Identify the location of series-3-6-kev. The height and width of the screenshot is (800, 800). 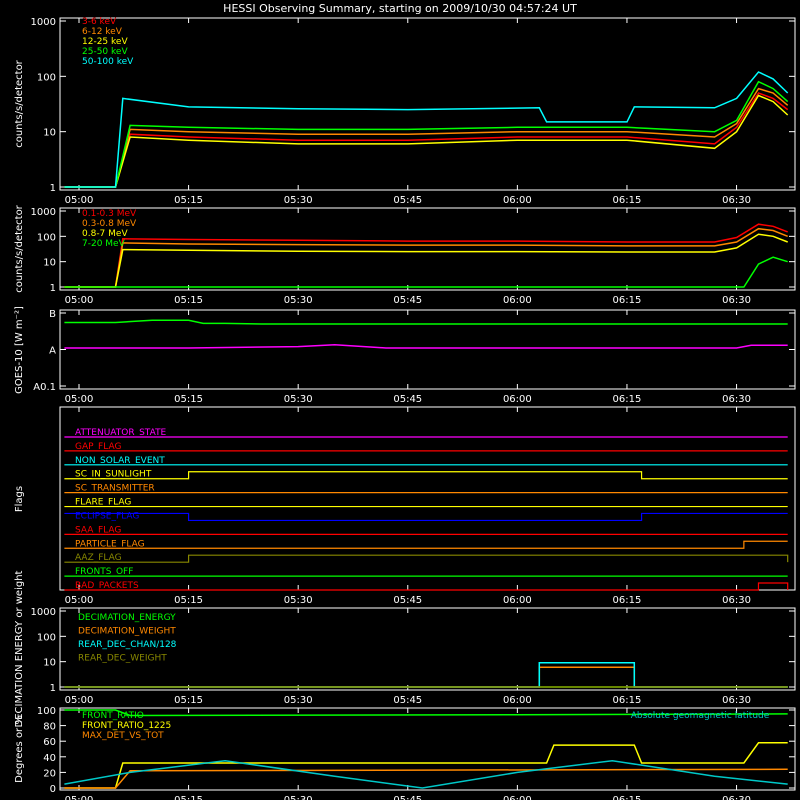
(426, 140).